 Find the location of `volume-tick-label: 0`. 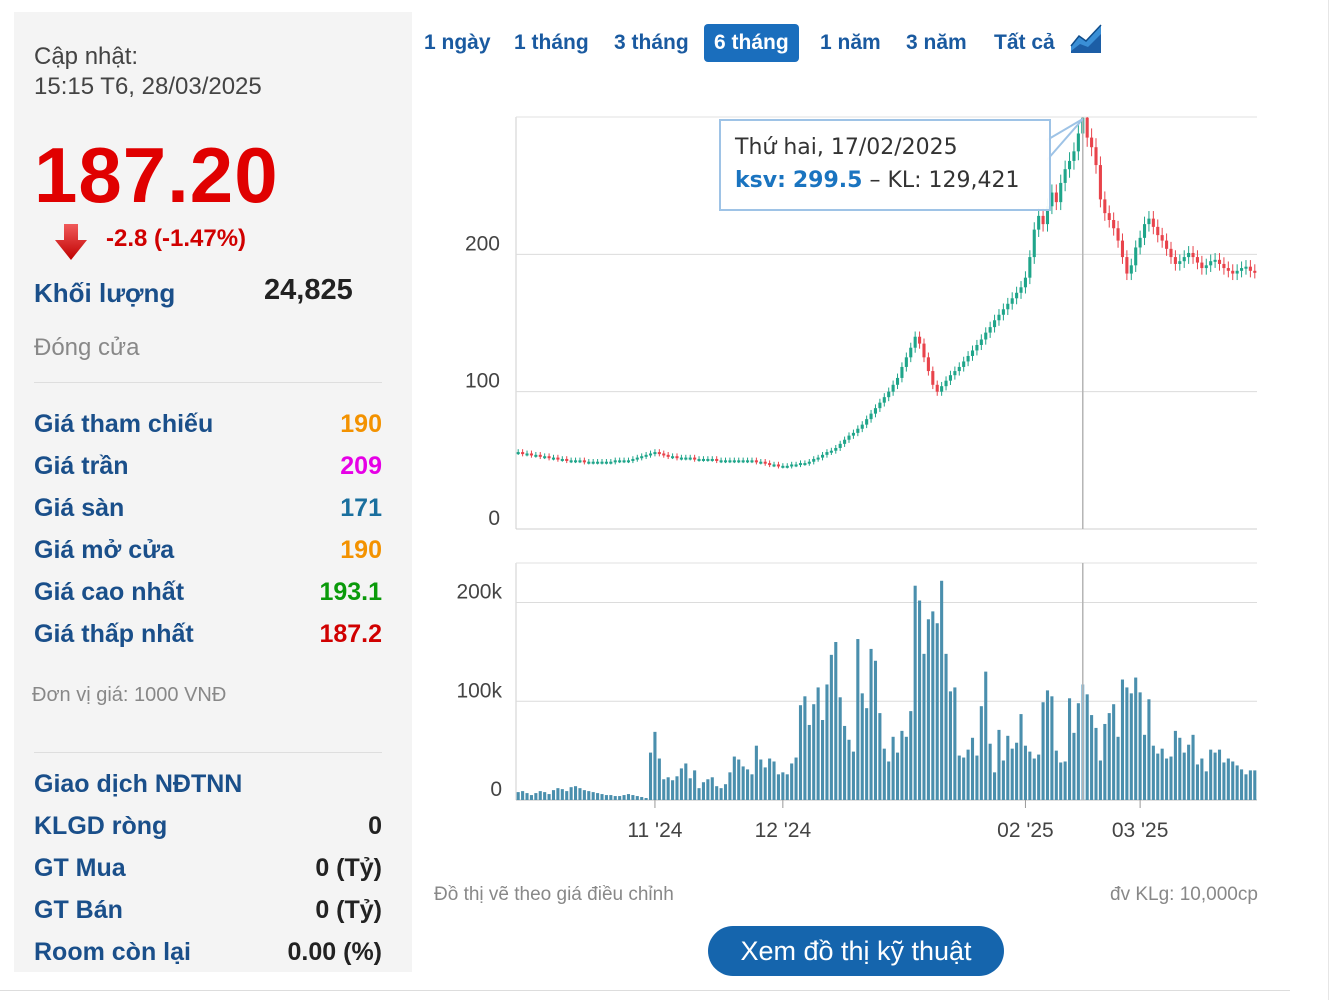

volume-tick-label: 0 is located at coordinates (496, 789).